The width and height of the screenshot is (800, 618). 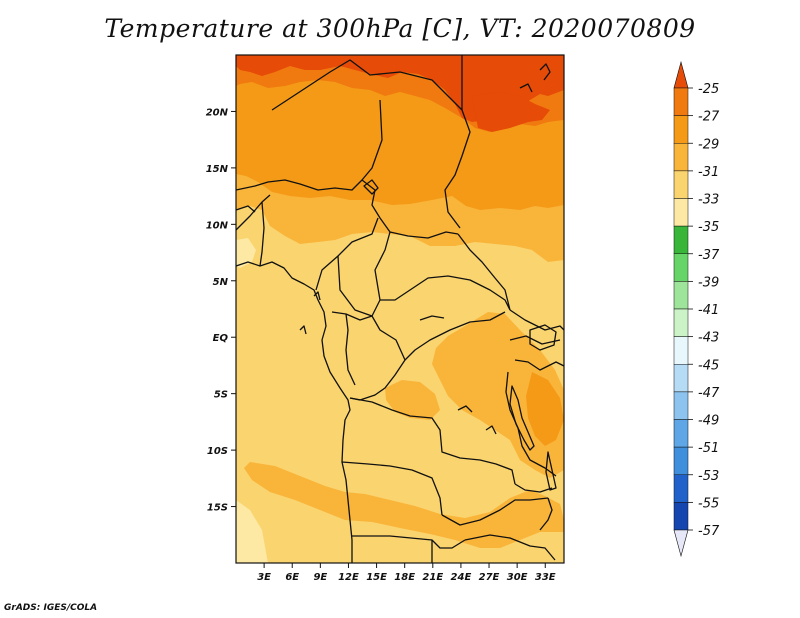 What do you see at coordinates (709, 117) in the screenshot?
I see `colorbar-label: -27` at bounding box center [709, 117].